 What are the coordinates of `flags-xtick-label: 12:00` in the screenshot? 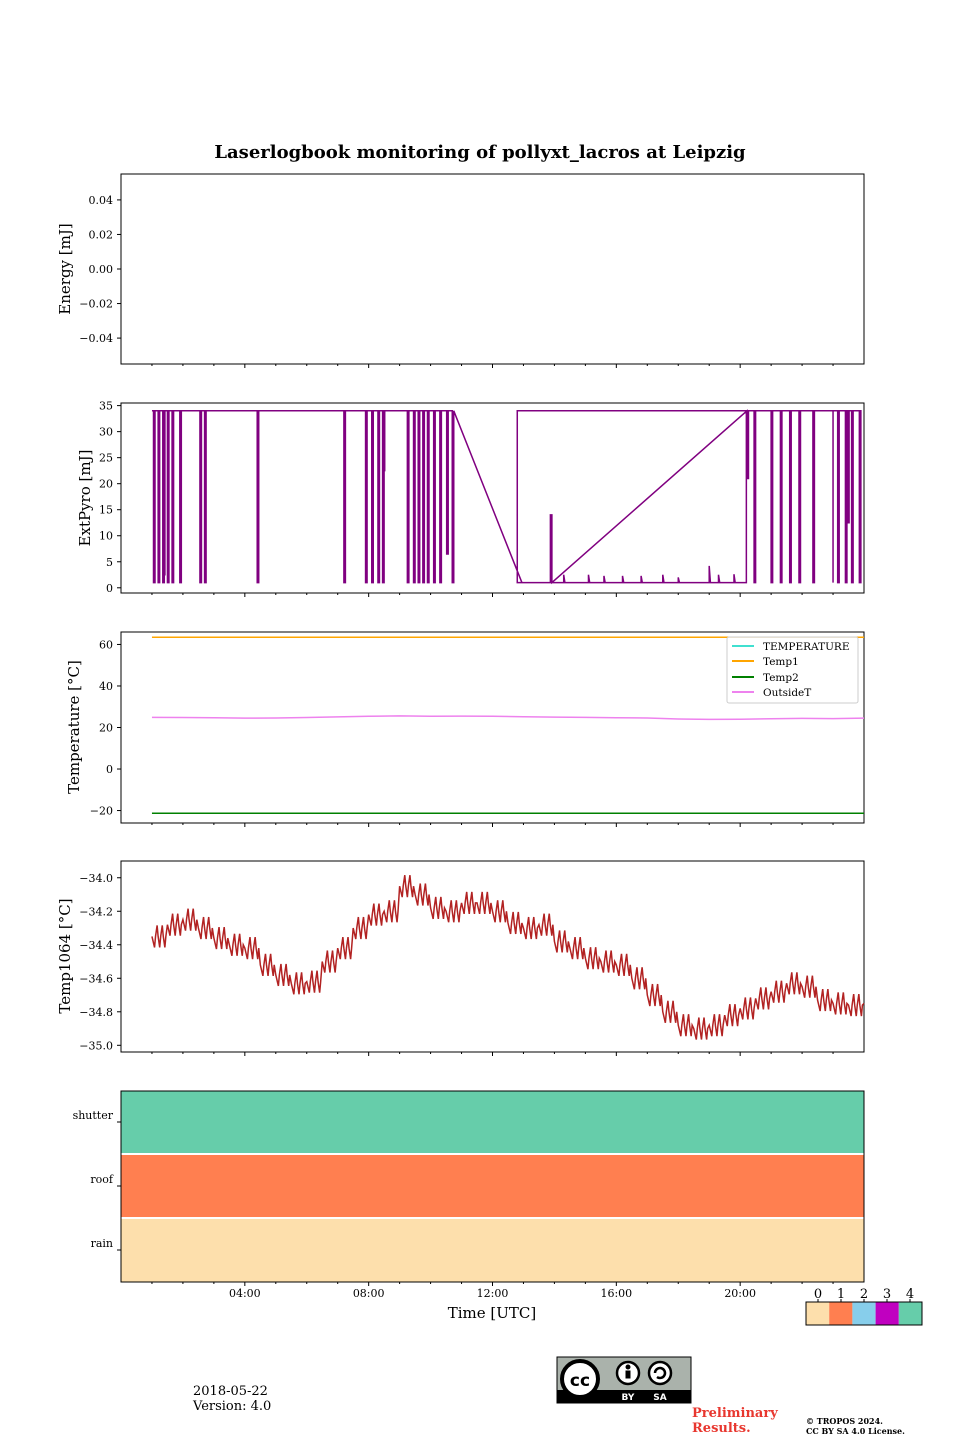 It's located at (493, 1293).